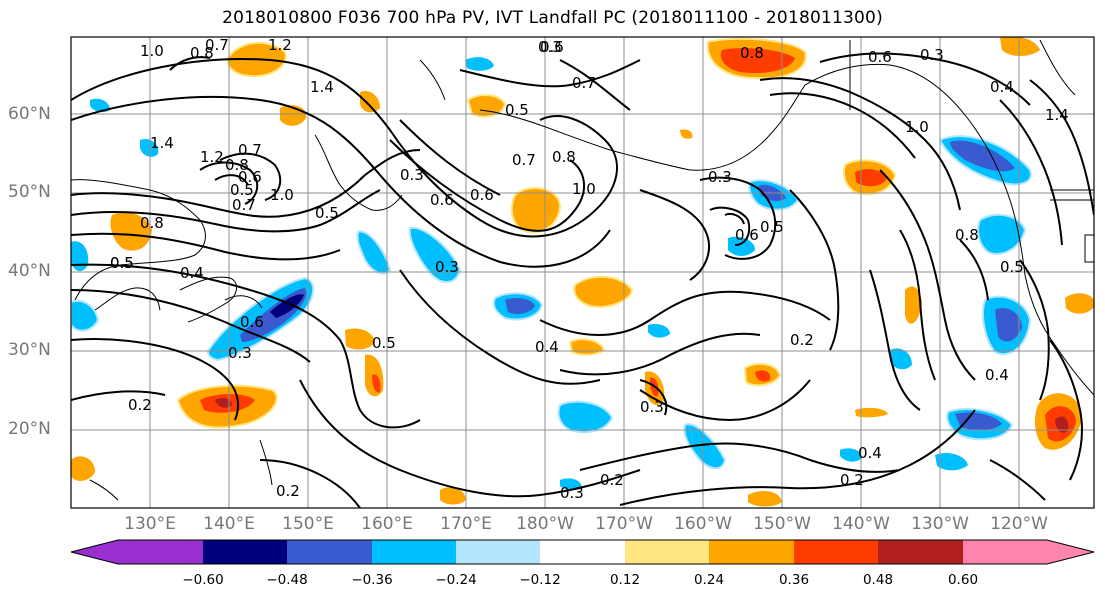 This screenshot has width=1105, height=601. What do you see at coordinates (878, 580) in the screenshot?
I see `colorbar-tick-label: 0.48` at bounding box center [878, 580].